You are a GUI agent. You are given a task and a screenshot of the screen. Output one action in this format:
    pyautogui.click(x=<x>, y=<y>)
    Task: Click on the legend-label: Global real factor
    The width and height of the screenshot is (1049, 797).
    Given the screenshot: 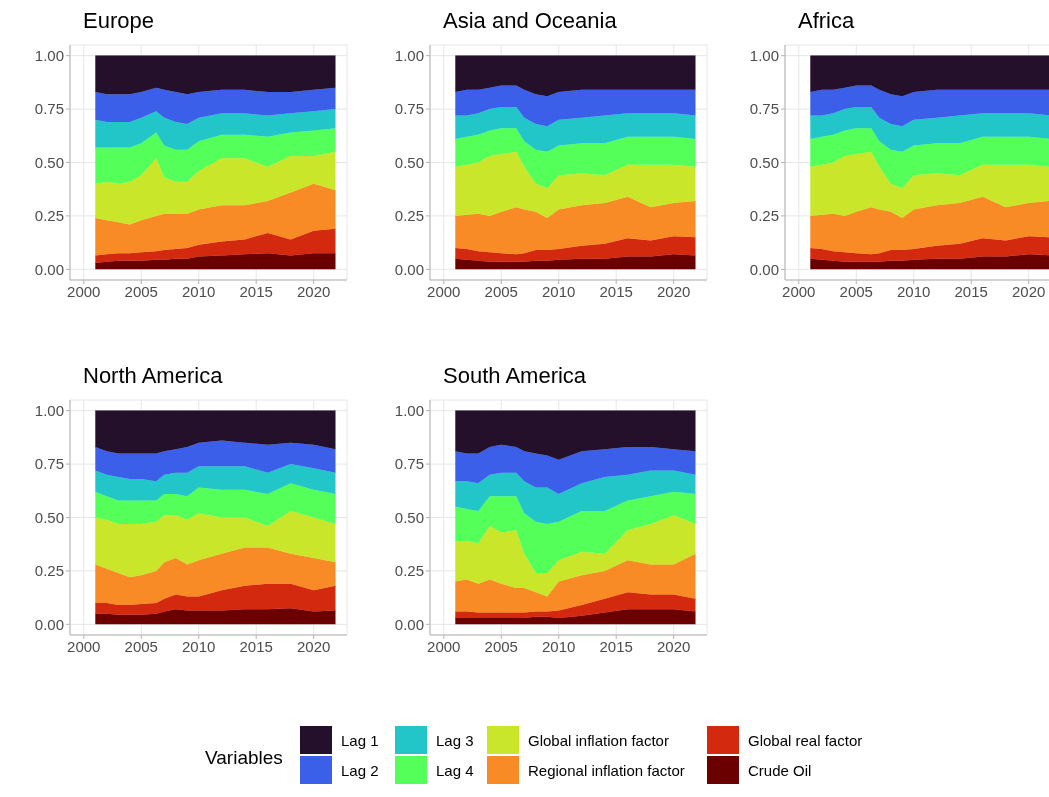 What is the action you would take?
    pyautogui.click(x=805, y=740)
    